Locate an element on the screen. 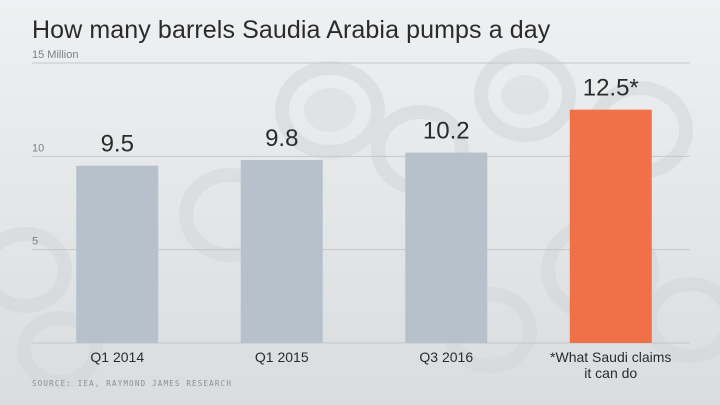 The image size is (720, 405). x-category-label: Q1 2014 is located at coordinates (117, 357).